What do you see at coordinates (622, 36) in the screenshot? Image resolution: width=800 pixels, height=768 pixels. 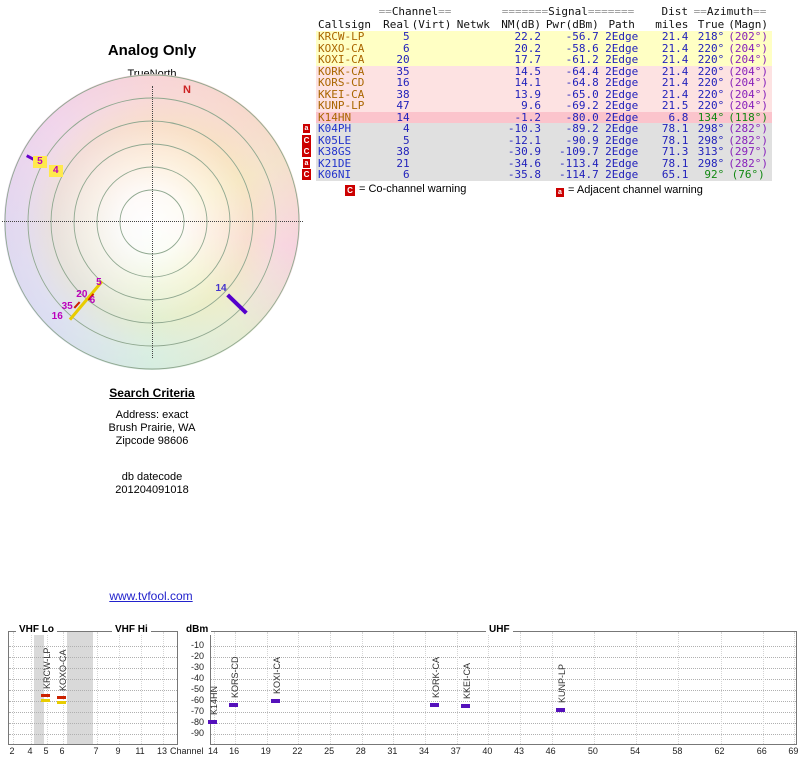 I see `cell-path-krcw-lp: 2Edge` at bounding box center [622, 36].